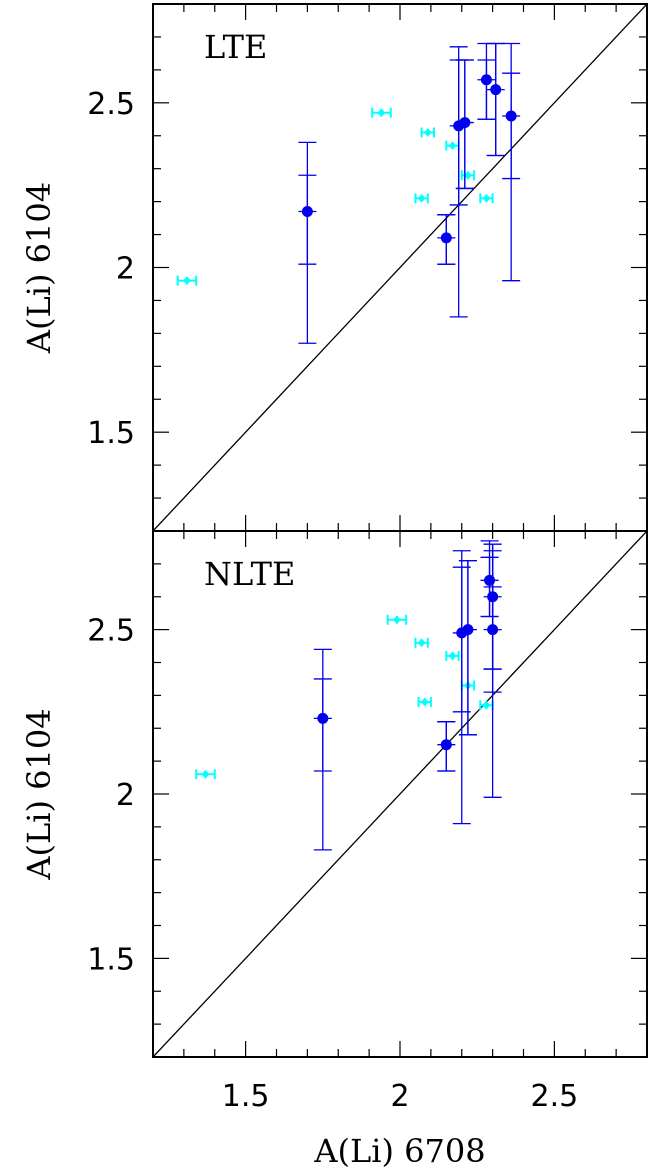  Describe the element at coordinates (555, 1096) in the screenshot. I see `x-tick-label: 2.5` at that location.